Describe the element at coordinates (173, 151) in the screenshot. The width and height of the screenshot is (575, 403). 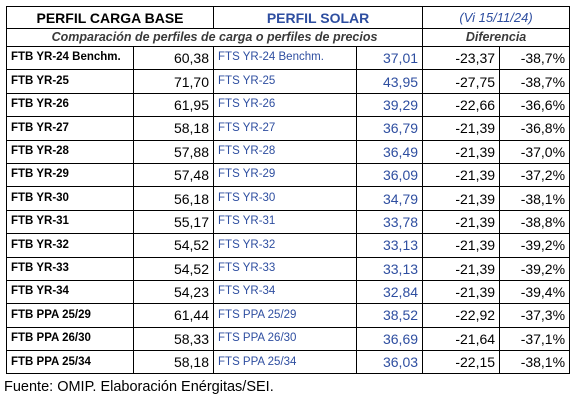
I see `base-price-value: 57,88` at that location.